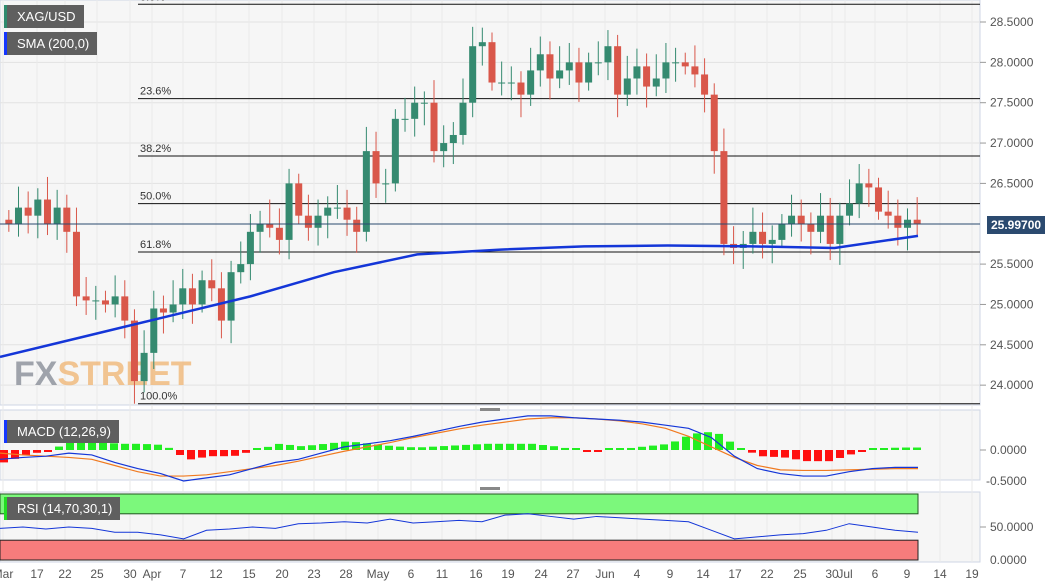  What do you see at coordinates (1012, 103) in the screenshot?
I see `price-tick-label: 27.5000` at bounding box center [1012, 103].